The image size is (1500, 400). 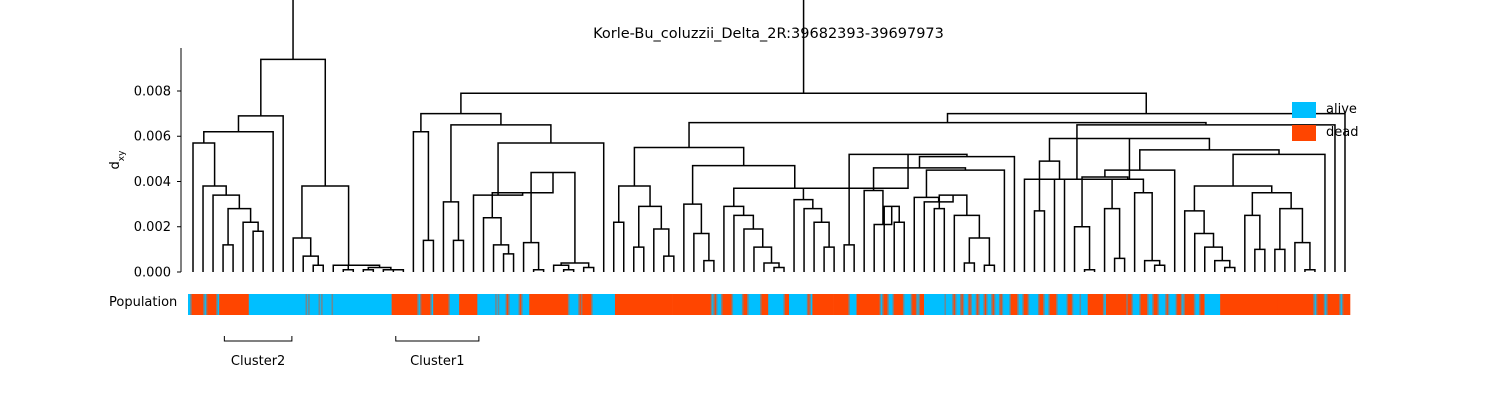 I want to click on legend-label-alive: alive, so click(x=1341, y=109).